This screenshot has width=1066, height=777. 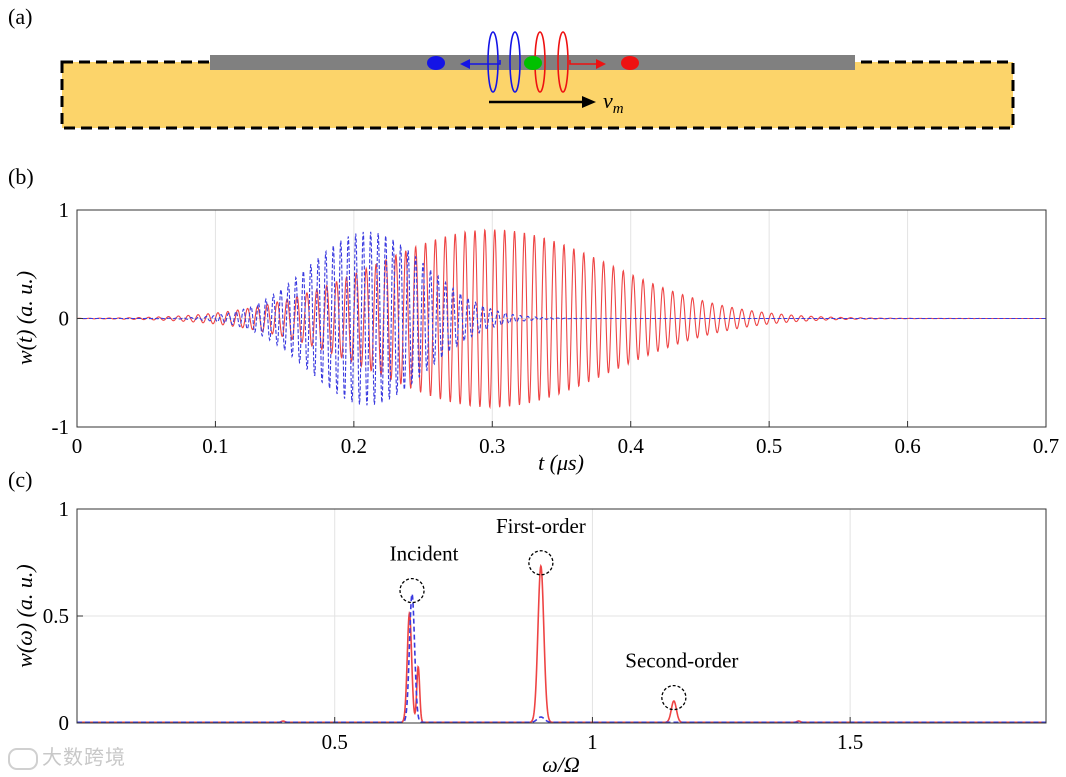 I want to click on b-x-tick-label: 0.4, so click(x=631, y=446).